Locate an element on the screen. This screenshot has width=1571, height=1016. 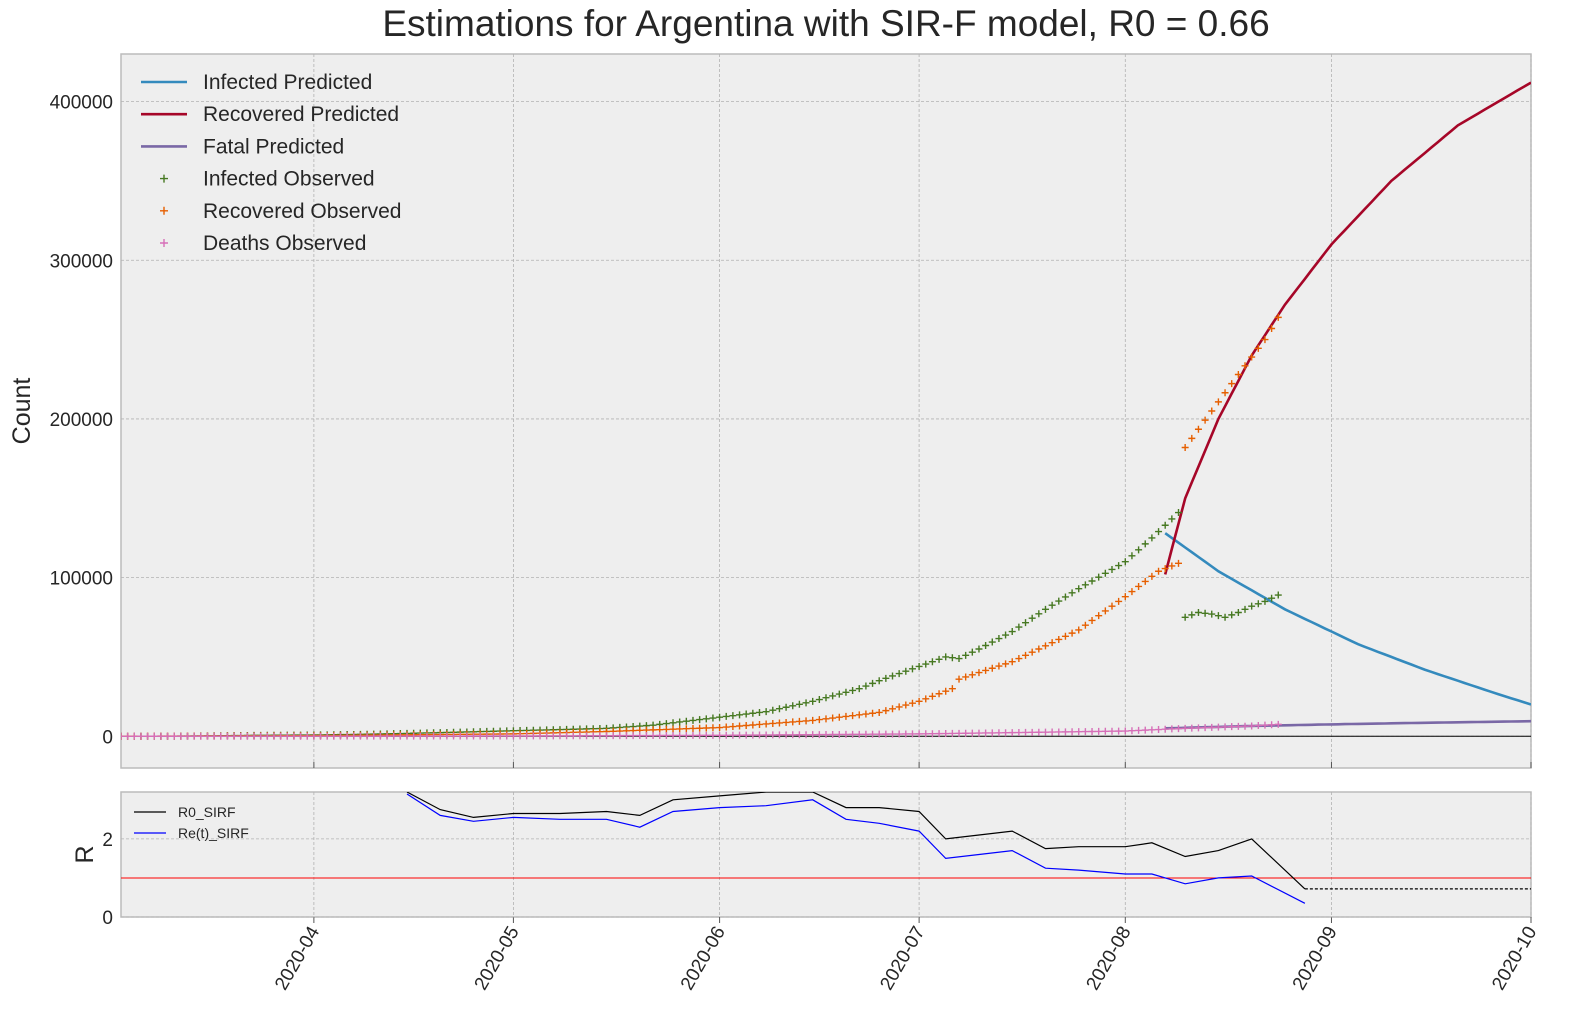
r-plot-area is located at coordinates (826, 854).